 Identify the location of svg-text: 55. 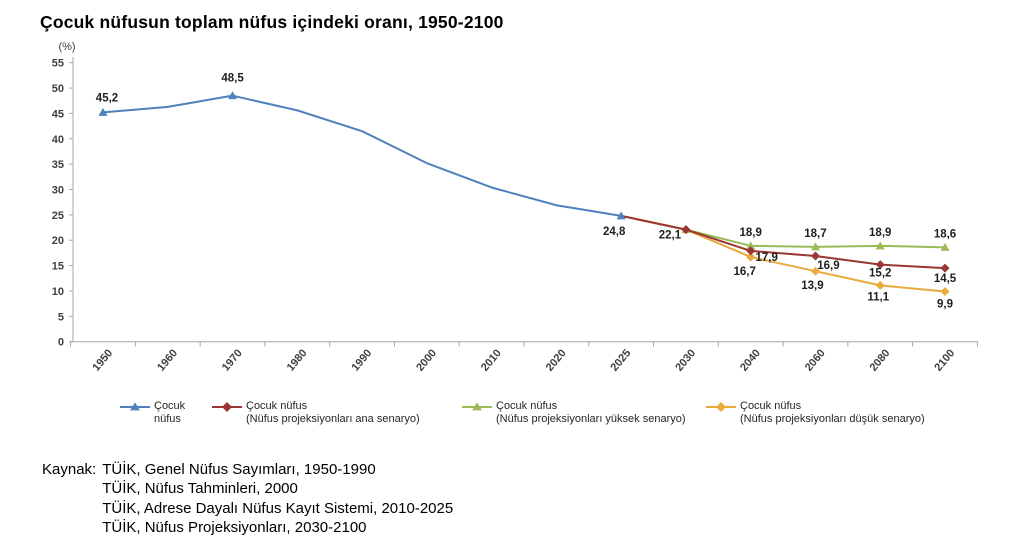
(58, 64).